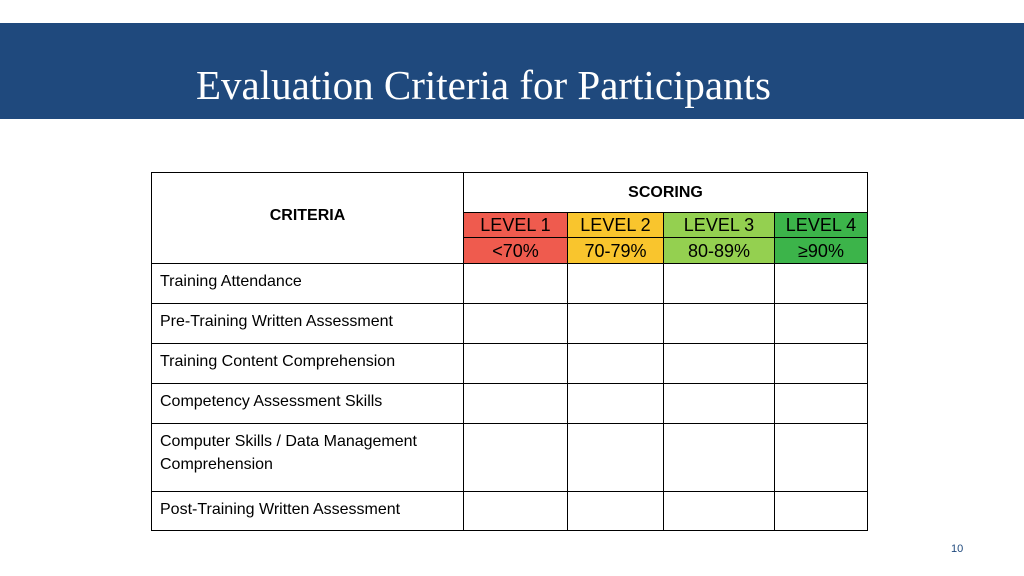  Describe the element at coordinates (307, 403) in the screenshot. I see `criteria-competency-assessment-skills: Competency Assessment Skills` at that location.